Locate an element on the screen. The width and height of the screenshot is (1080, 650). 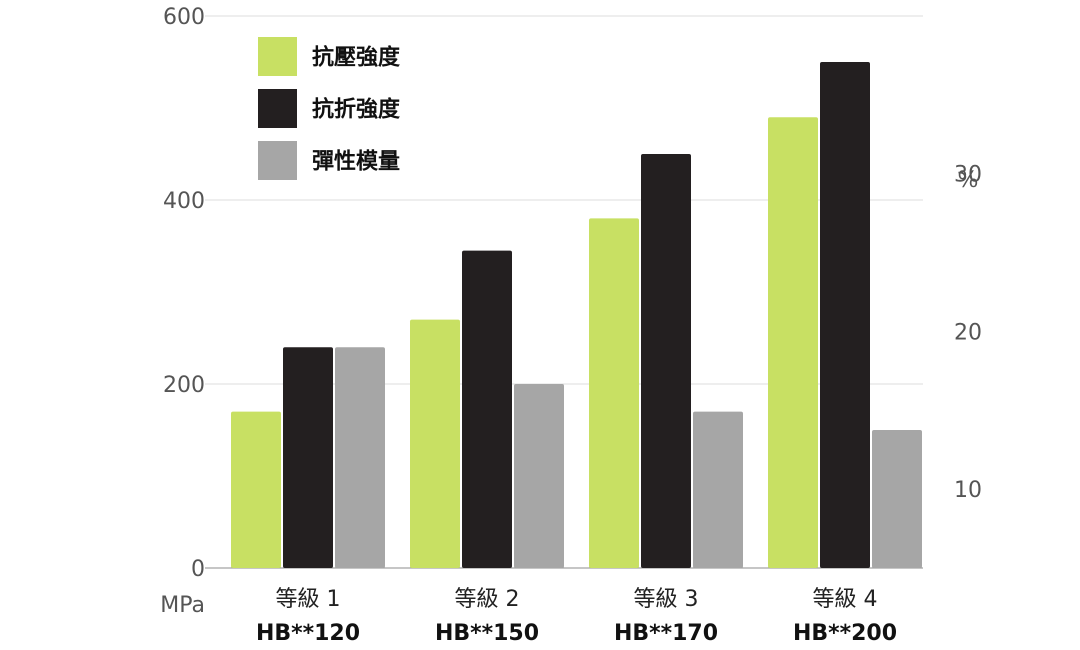
left-axis-unit: MPa is located at coordinates (182, 605).